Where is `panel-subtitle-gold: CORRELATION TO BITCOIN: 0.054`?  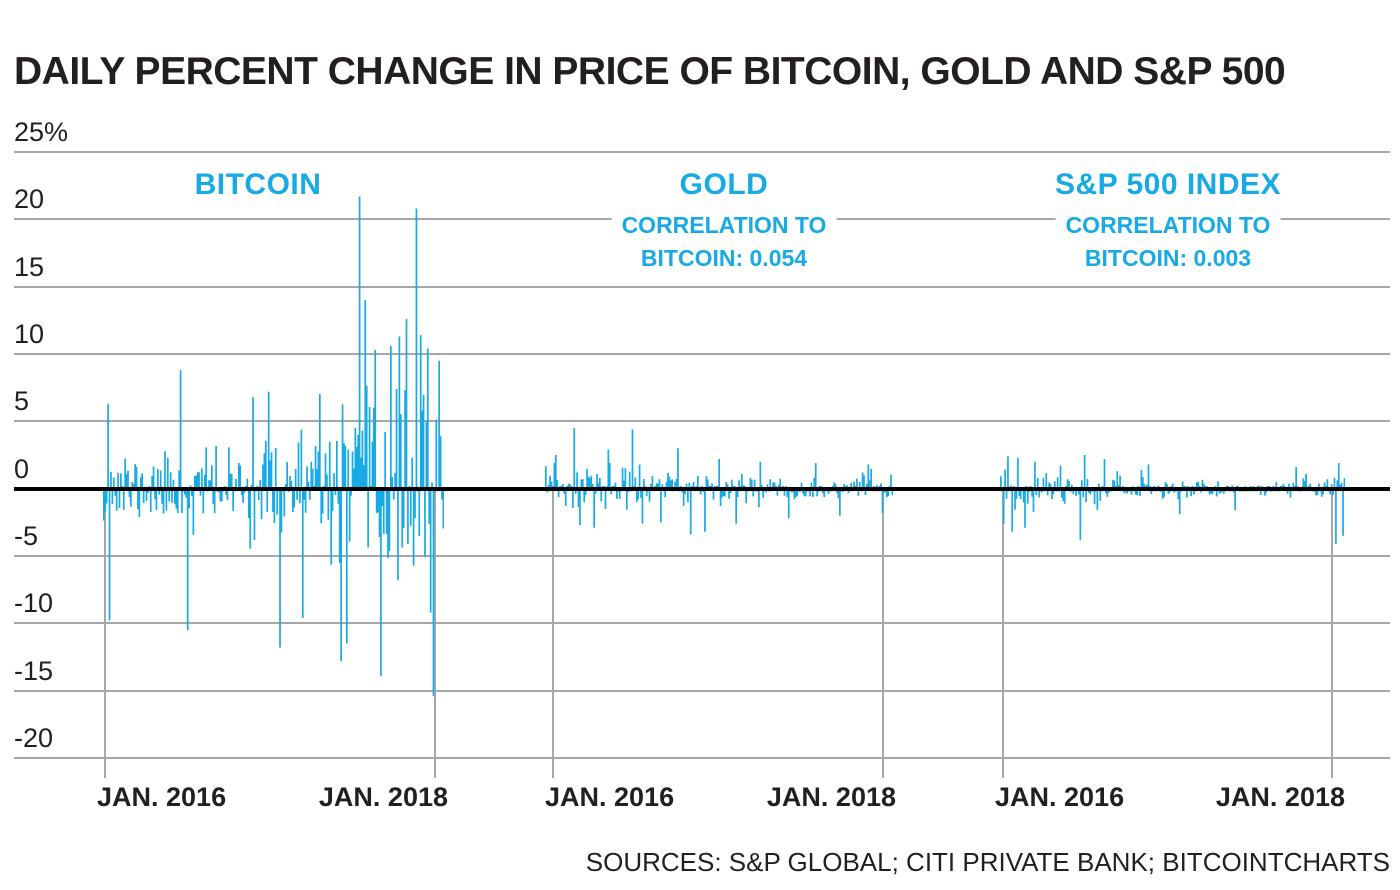 panel-subtitle-gold: CORRELATION TO BITCOIN: 0.054 is located at coordinates (724, 242).